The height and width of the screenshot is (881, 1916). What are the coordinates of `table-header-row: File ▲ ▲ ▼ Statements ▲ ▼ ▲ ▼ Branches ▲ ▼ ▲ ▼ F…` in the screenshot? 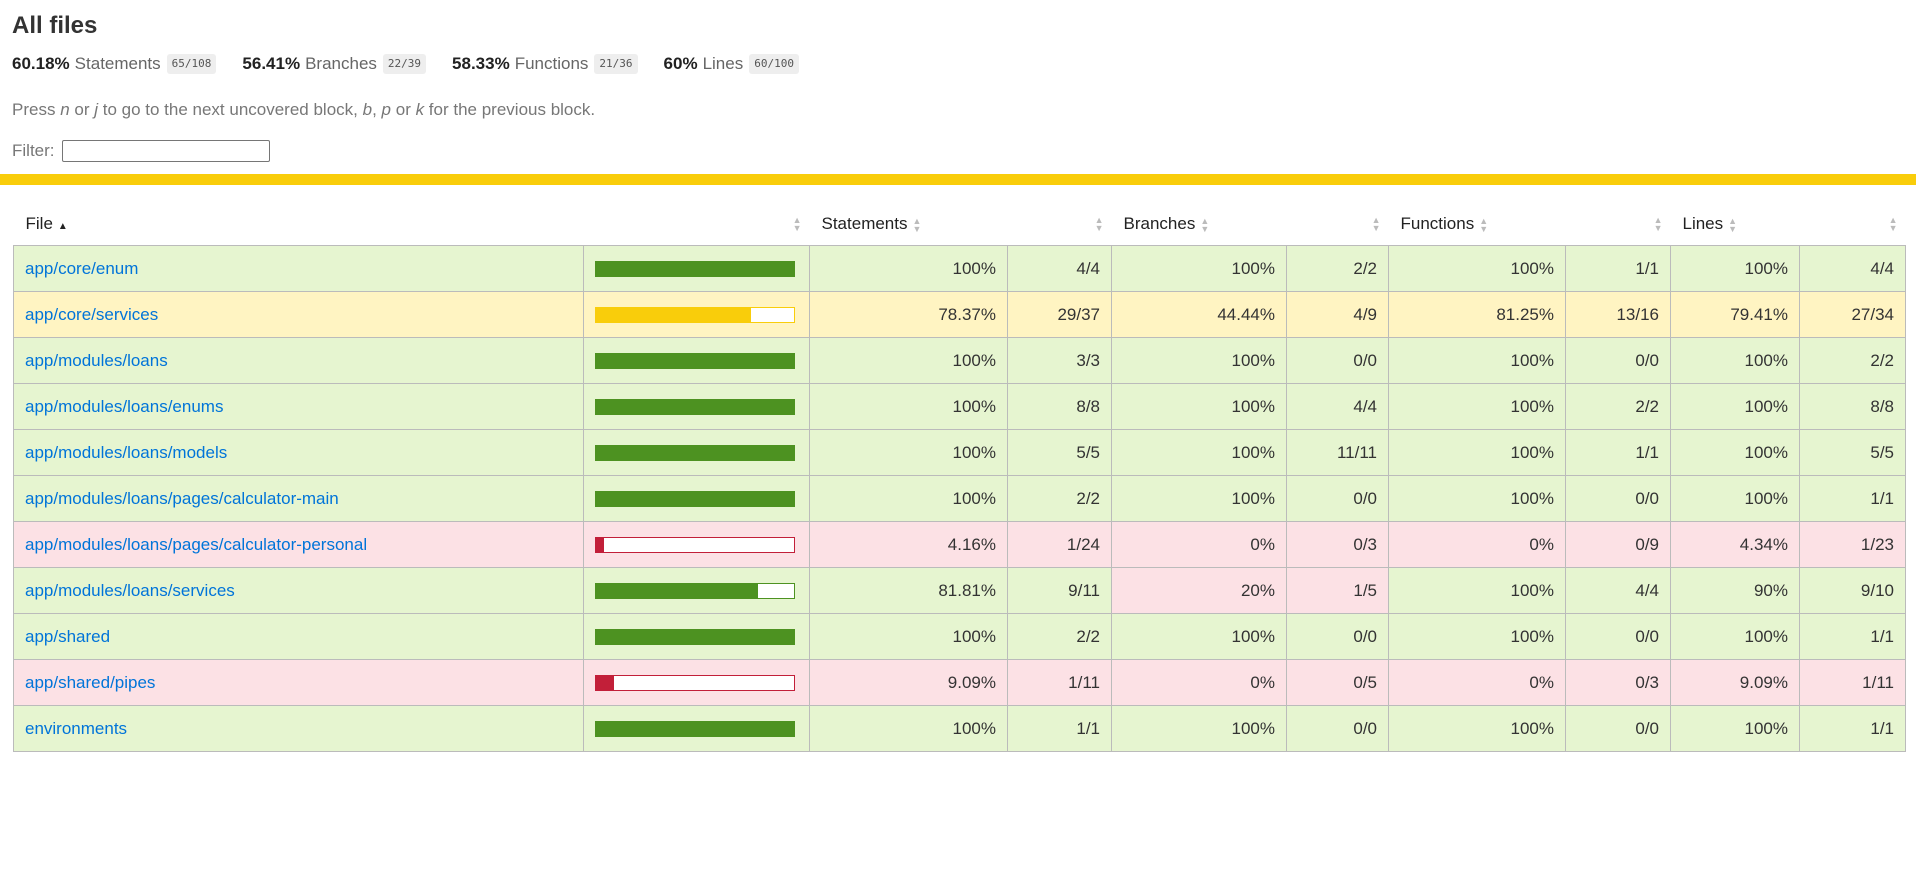 It's located at (960, 224).